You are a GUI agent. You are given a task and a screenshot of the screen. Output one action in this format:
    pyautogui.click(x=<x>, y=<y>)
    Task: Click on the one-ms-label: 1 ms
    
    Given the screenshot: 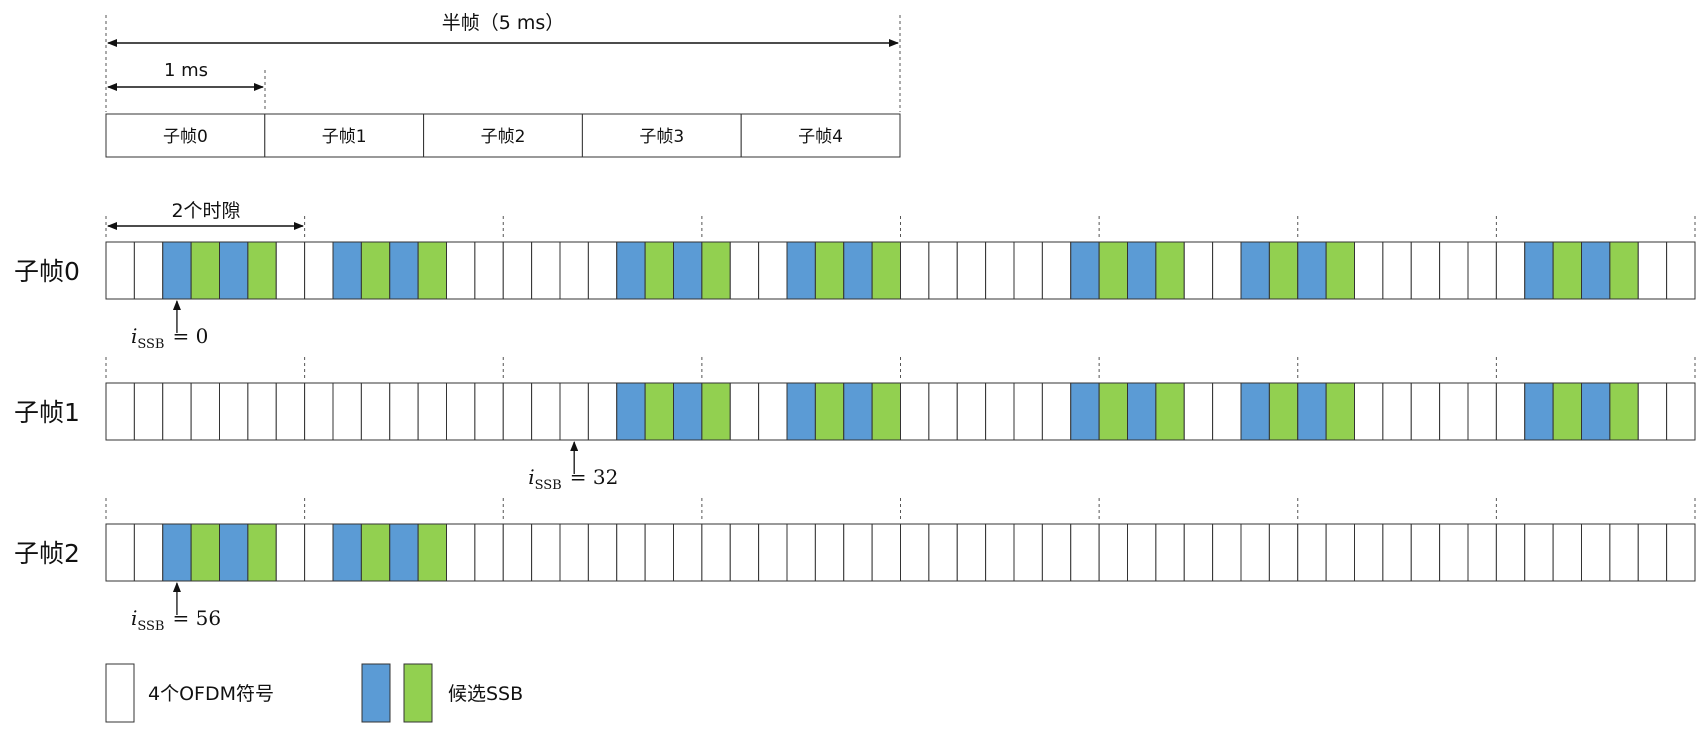 What is the action you would take?
    pyautogui.click(x=186, y=70)
    